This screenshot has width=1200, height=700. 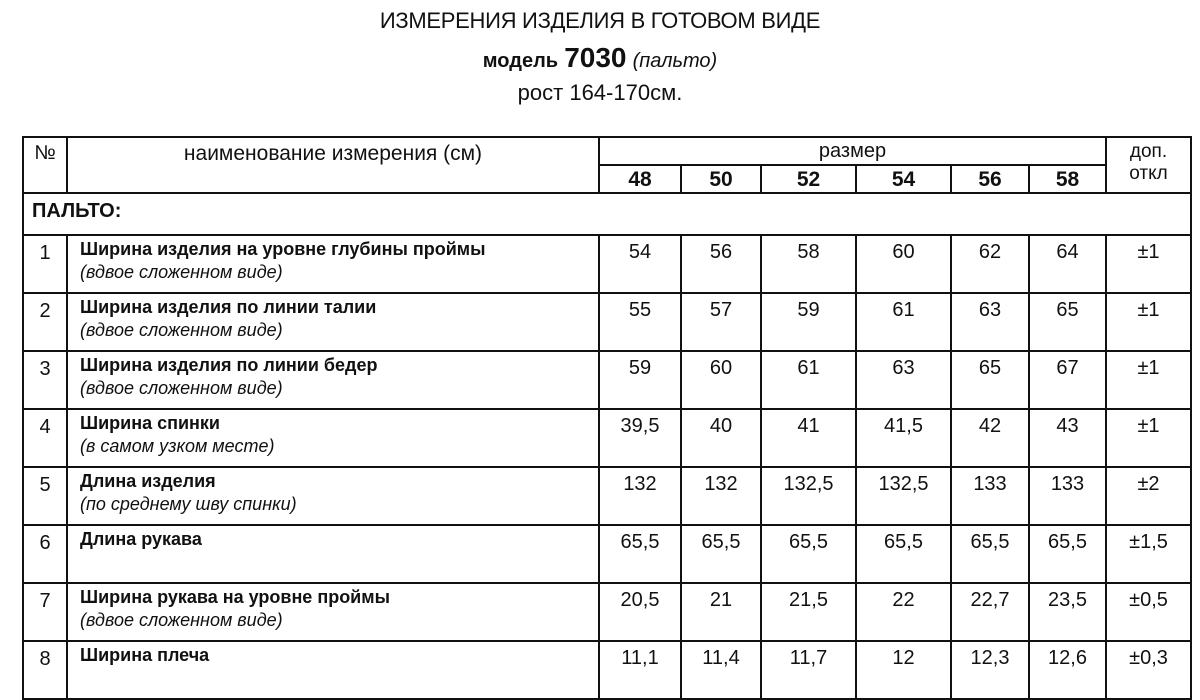 I want to click on measurement-name: Ширина изделия на уровне глубины проймы, so click(x=283, y=249).